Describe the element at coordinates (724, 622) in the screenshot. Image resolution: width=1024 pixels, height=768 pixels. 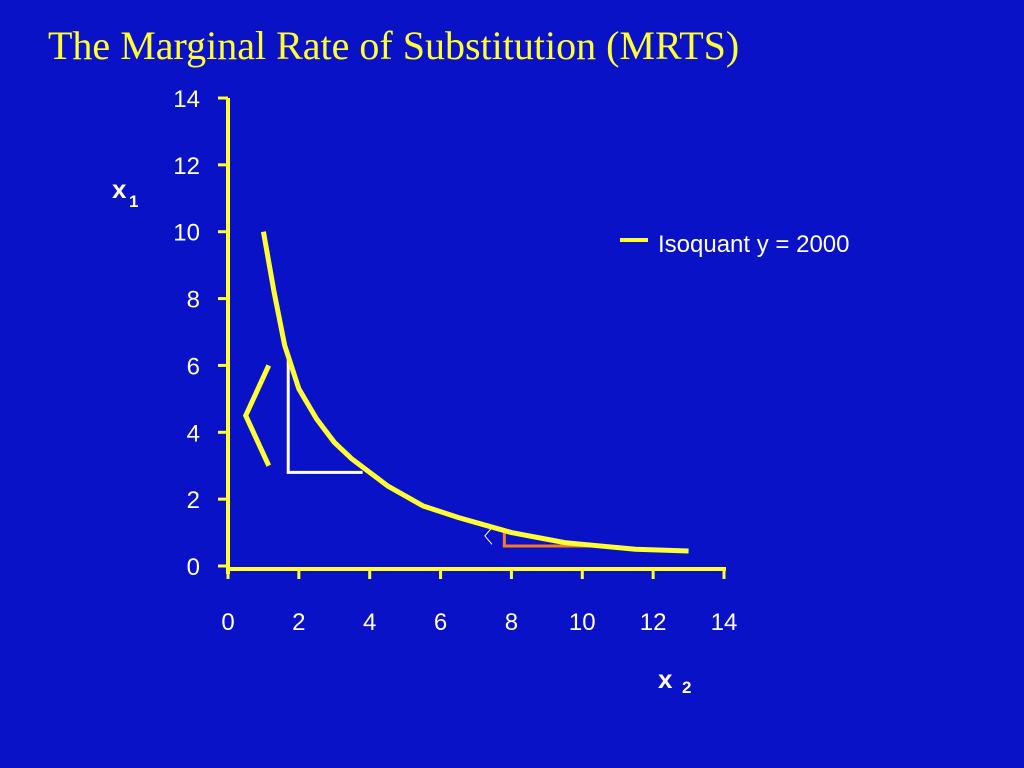
I see `x-tick-label: 14` at that location.